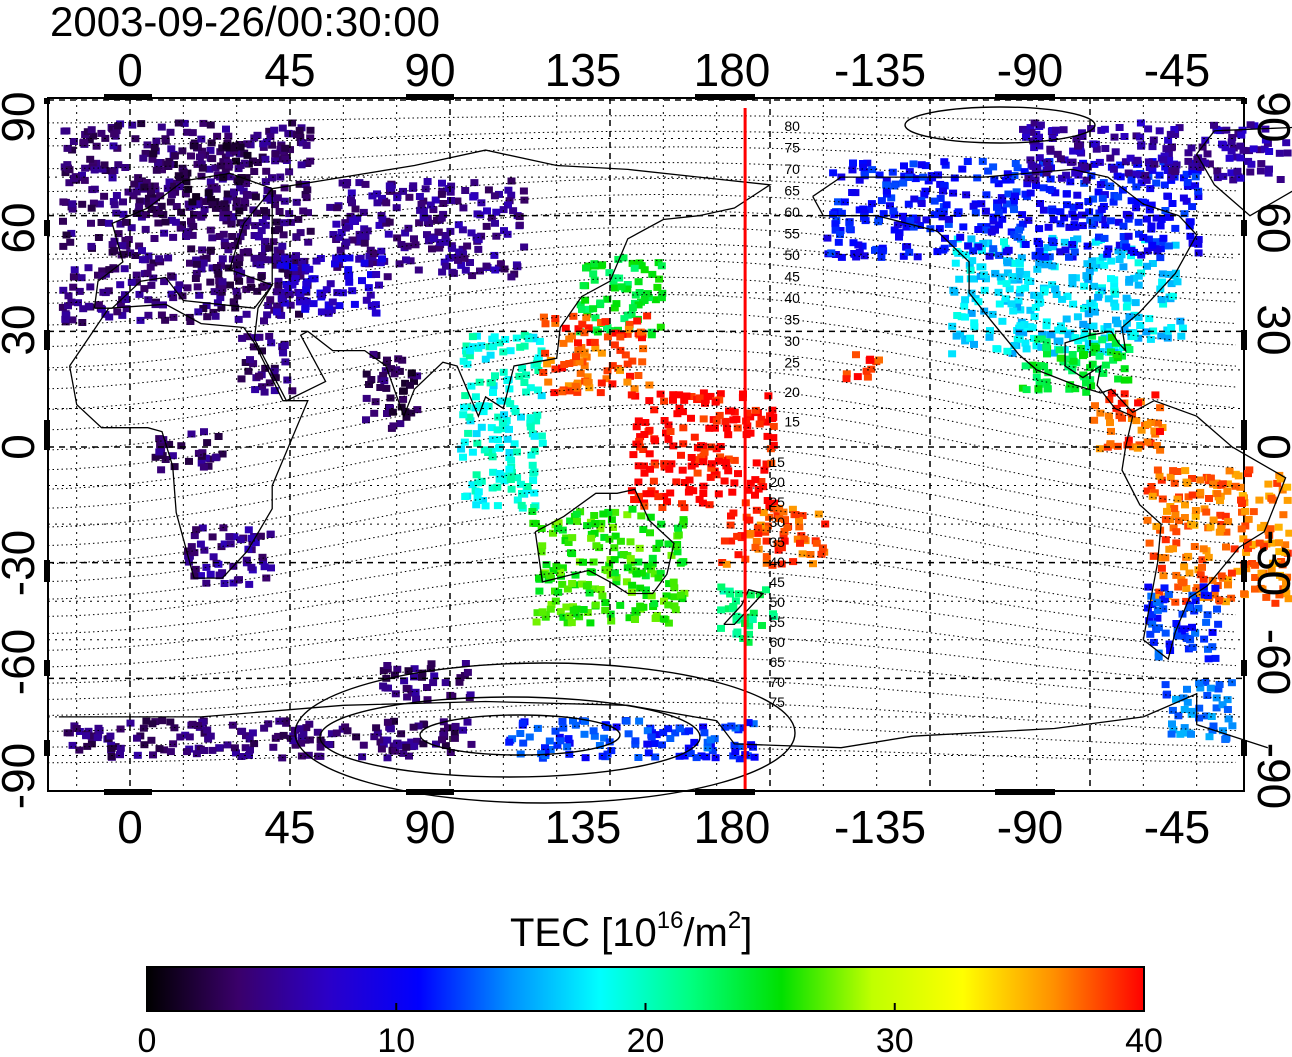  What do you see at coordinates (792, 277) in the screenshot?
I see `contour-label: 45` at bounding box center [792, 277].